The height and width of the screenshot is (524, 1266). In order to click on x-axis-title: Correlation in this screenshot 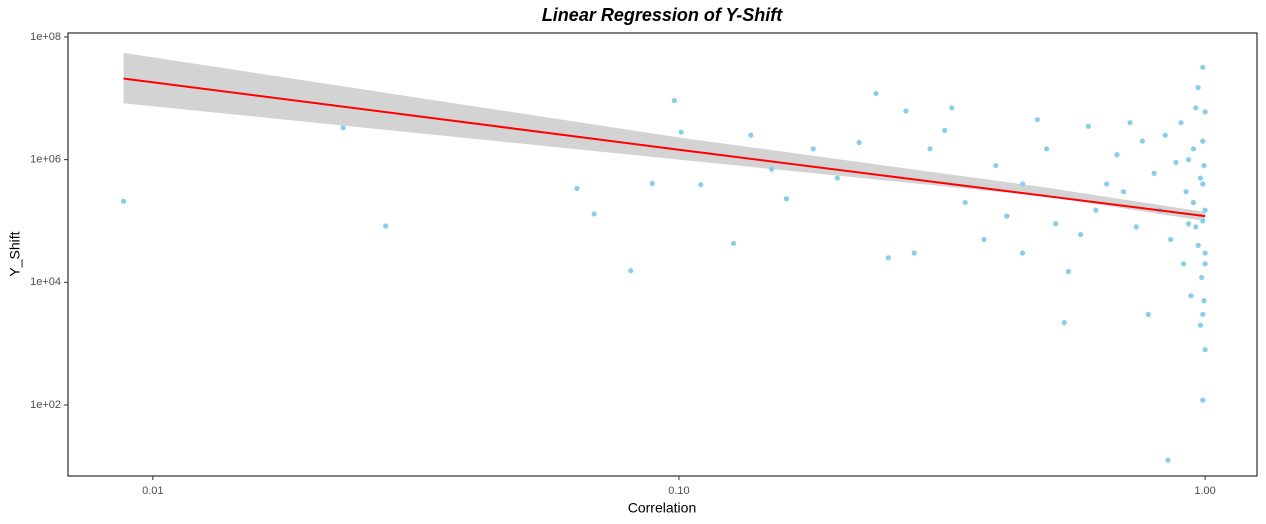, I will do `click(662, 508)`.